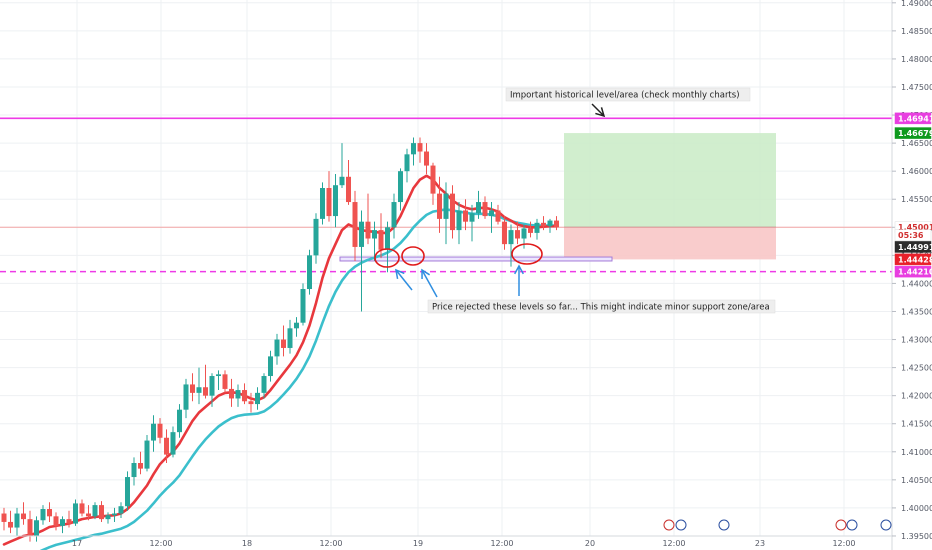 The width and height of the screenshot is (932, 550). Describe the element at coordinates (464, 543) in the screenshot. I see `time-axis: 17 12:00 18 12:00 19 12:00 20 12:00 23 12:00` at that location.